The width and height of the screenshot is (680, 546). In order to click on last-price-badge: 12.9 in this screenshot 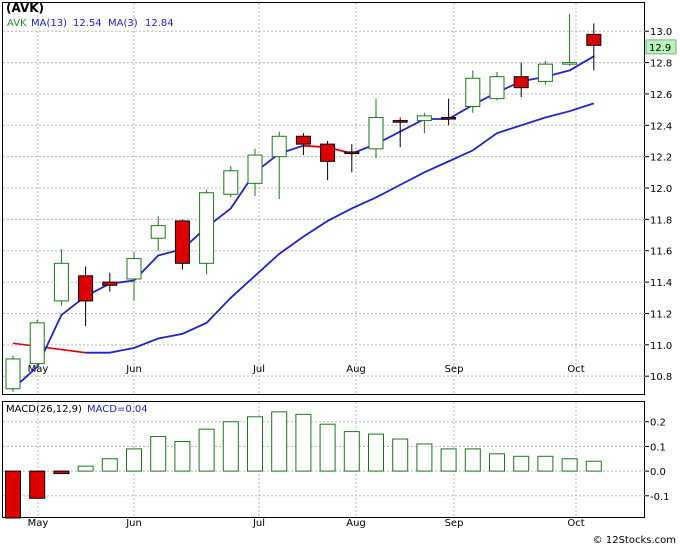, I will do `click(661, 47)`.